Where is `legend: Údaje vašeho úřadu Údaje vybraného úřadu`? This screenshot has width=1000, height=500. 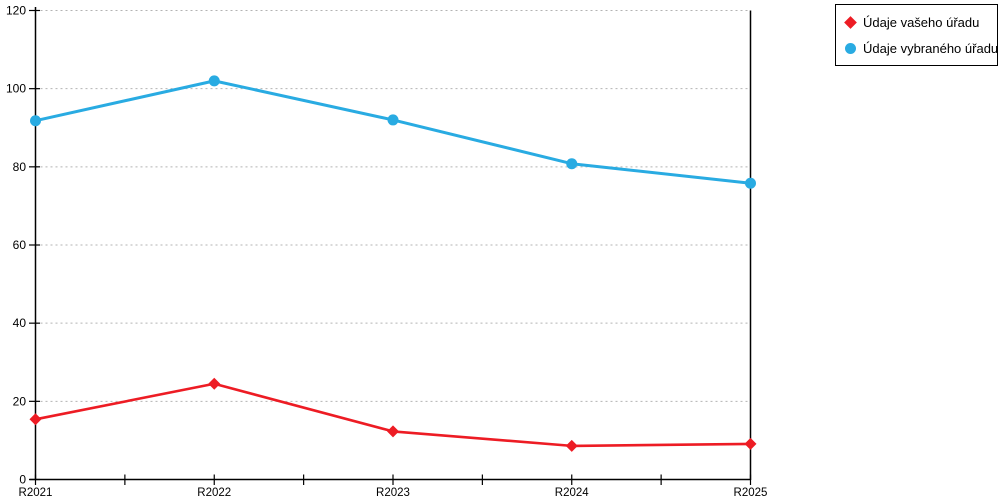
legend: Údaje vašeho úřadu Údaje vybraného úřadu is located at coordinates (916, 35).